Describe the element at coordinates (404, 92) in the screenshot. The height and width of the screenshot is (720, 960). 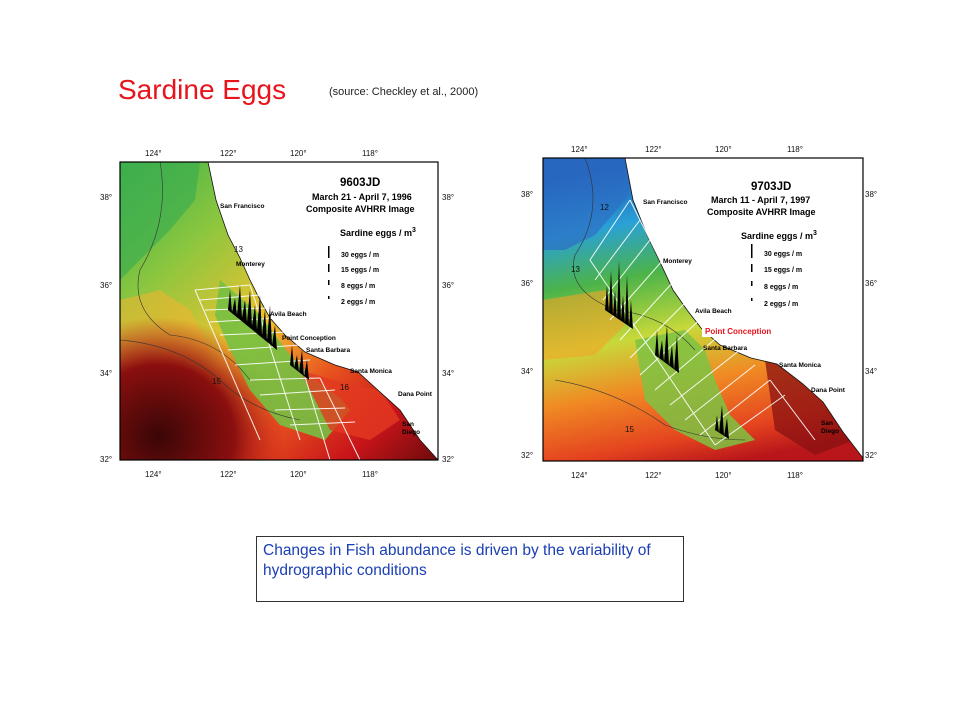
I see `source-citation: (source: Checkley et al., 2000)` at that location.